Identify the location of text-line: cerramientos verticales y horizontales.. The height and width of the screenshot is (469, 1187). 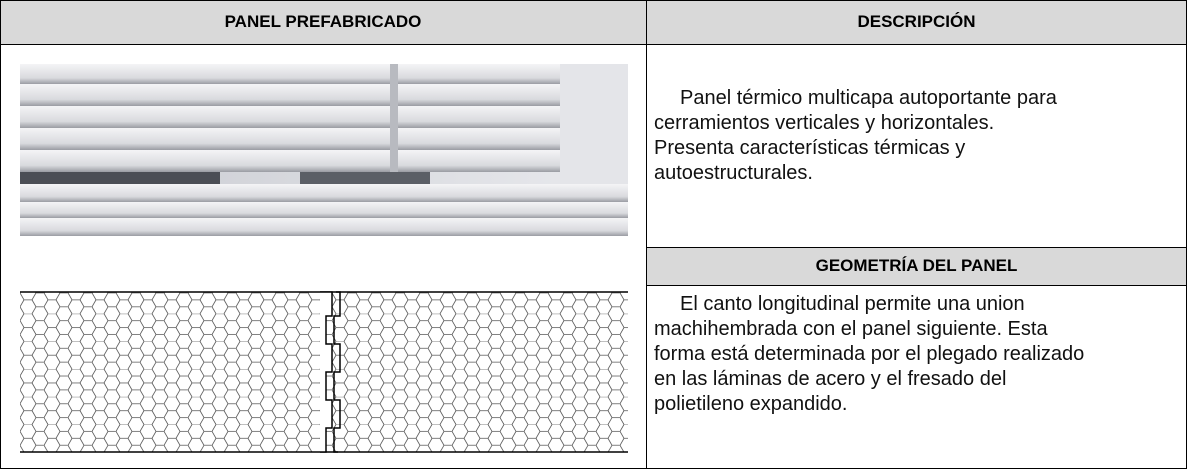
(824, 123).